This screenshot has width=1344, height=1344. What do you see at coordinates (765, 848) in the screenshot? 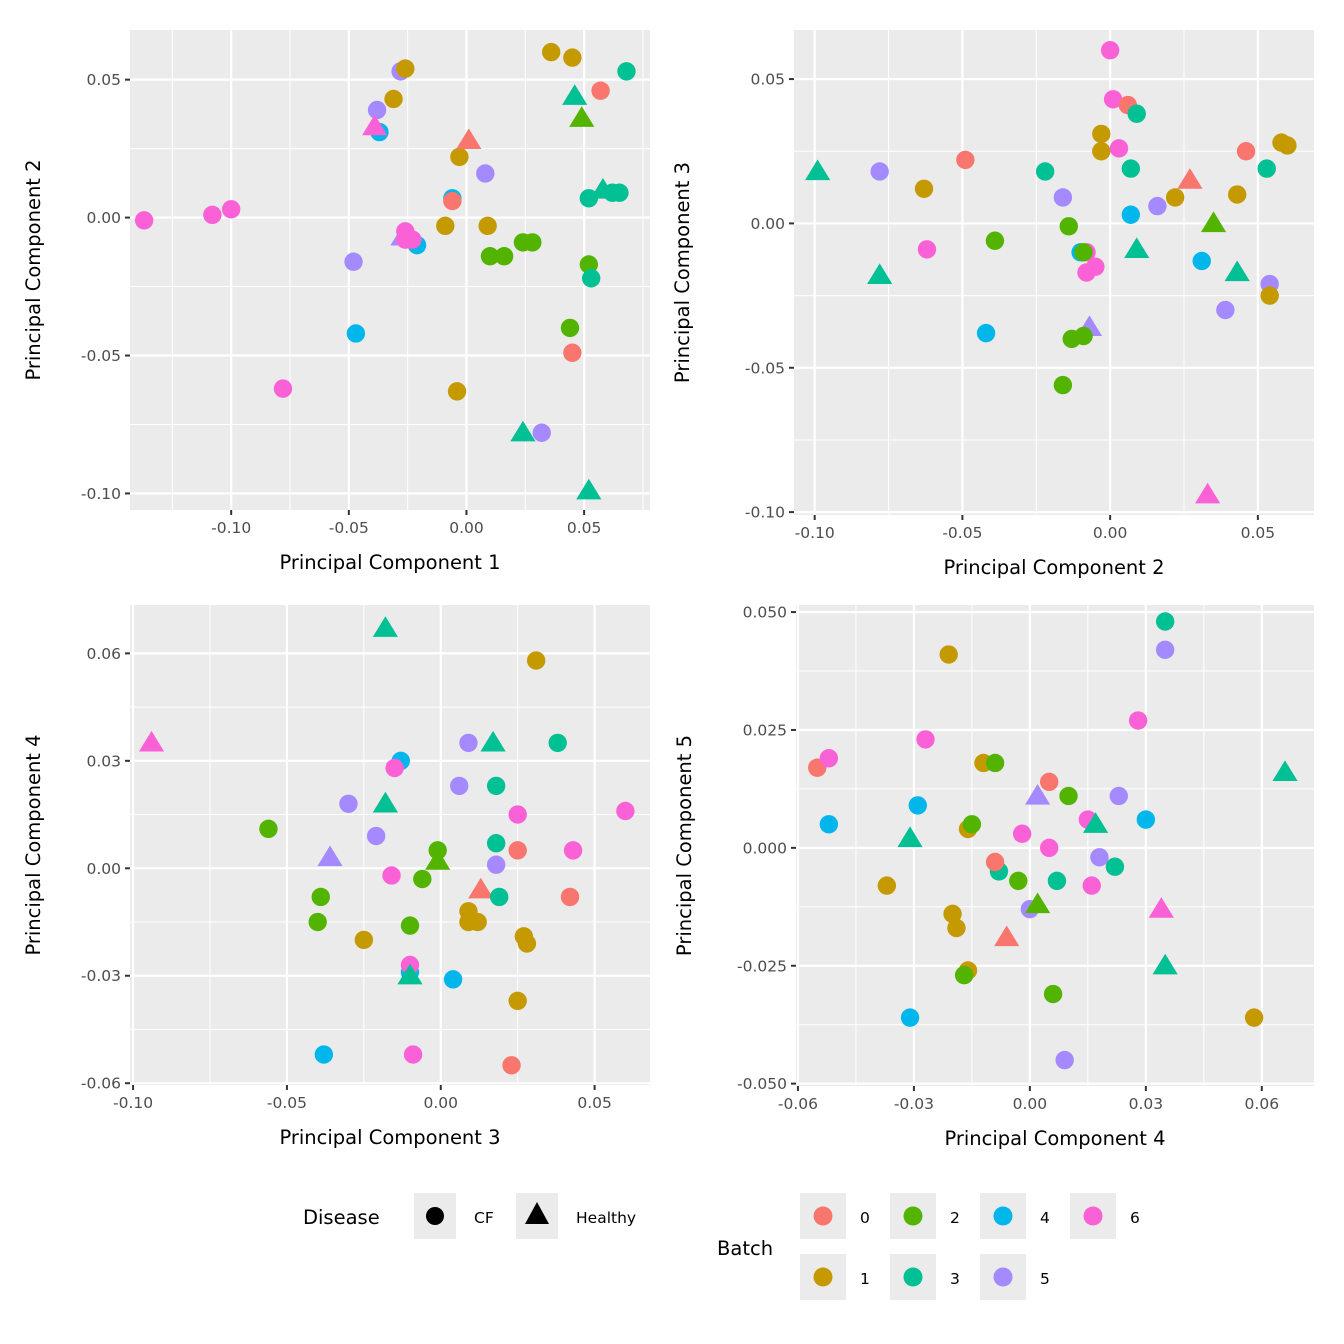
I see `y-tick-label: 0.000` at bounding box center [765, 848].